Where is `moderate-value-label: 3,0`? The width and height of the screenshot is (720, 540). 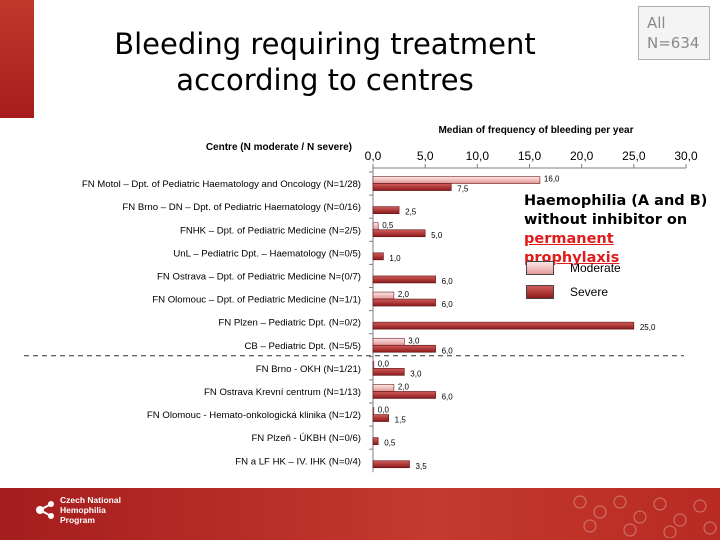
moderate-value-label: 3,0 is located at coordinates (414, 340).